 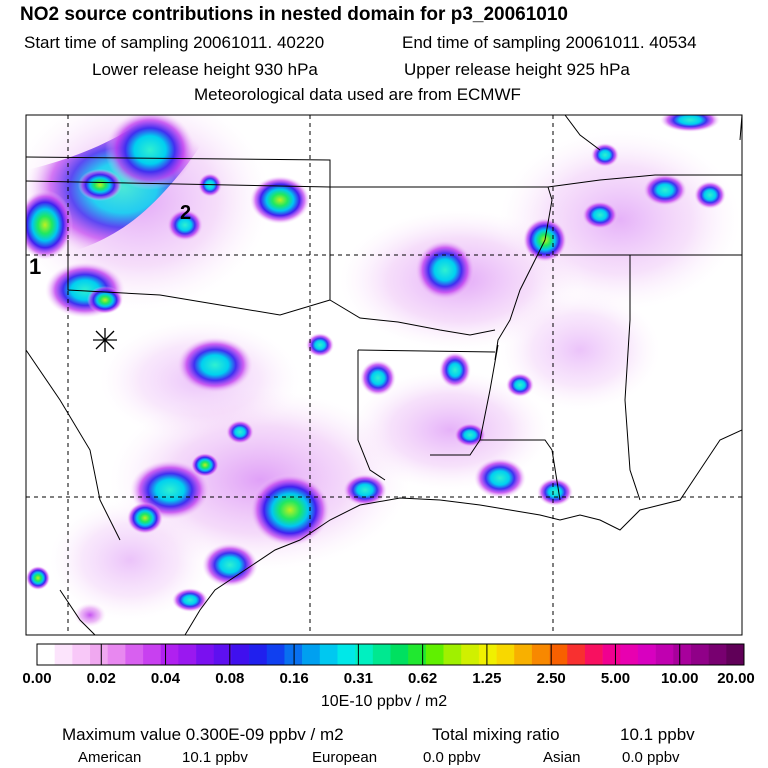 I want to click on lower-height-label: Lower release height 930 hPa, so click(x=205, y=69).